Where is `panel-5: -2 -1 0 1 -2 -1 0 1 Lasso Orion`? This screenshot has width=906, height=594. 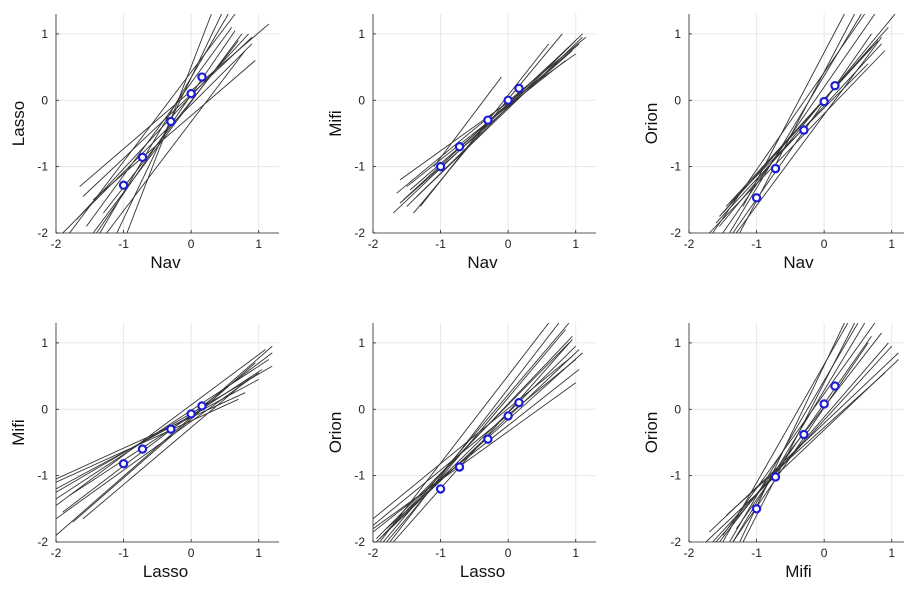 panel-5: -2 -1 0 1 -2 -1 0 1 Lasso Orion is located at coordinates (461, 452).